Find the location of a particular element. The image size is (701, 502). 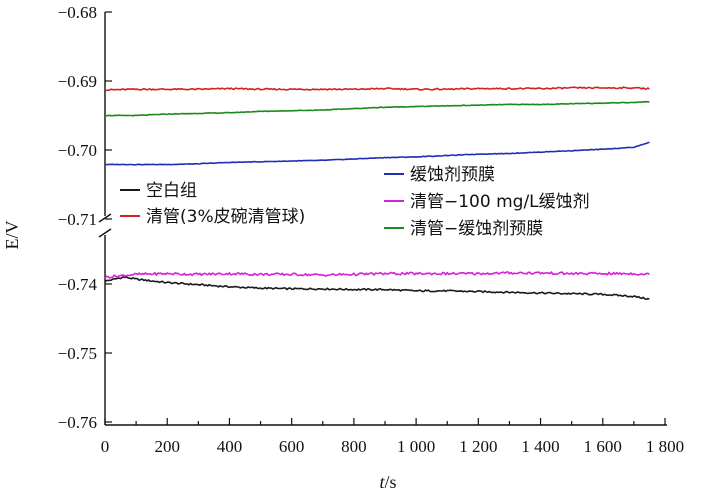

legend-entry: 空白组 is located at coordinates (158, 191).